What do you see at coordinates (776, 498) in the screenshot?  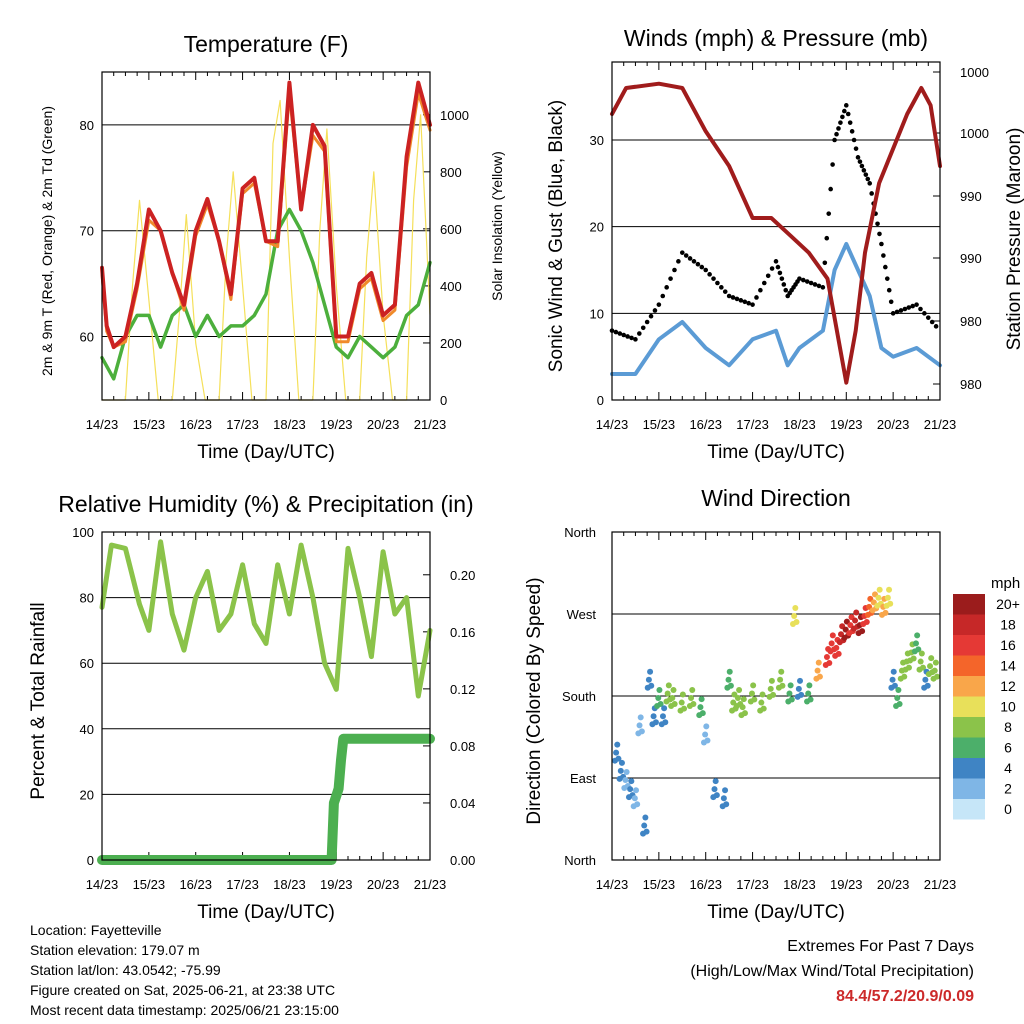 I see `chart-title: Wind Direction` at bounding box center [776, 498].